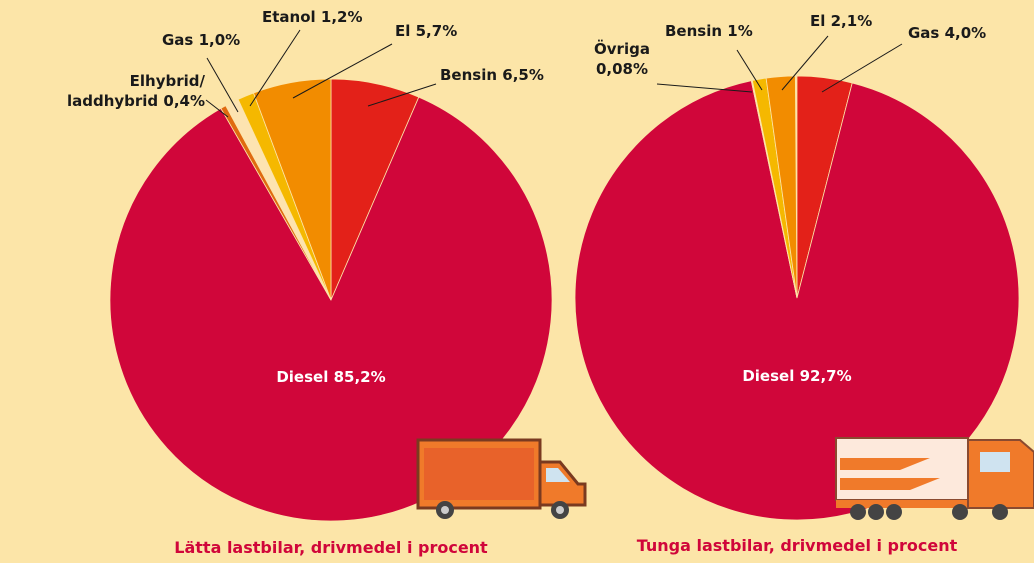 This screenshot has width=1034, height=563. Describe the element at coordinates (136, 91) in the screenshot. I see `slice-label: Elhybrid/laddhybrid 0,4%` at that location.